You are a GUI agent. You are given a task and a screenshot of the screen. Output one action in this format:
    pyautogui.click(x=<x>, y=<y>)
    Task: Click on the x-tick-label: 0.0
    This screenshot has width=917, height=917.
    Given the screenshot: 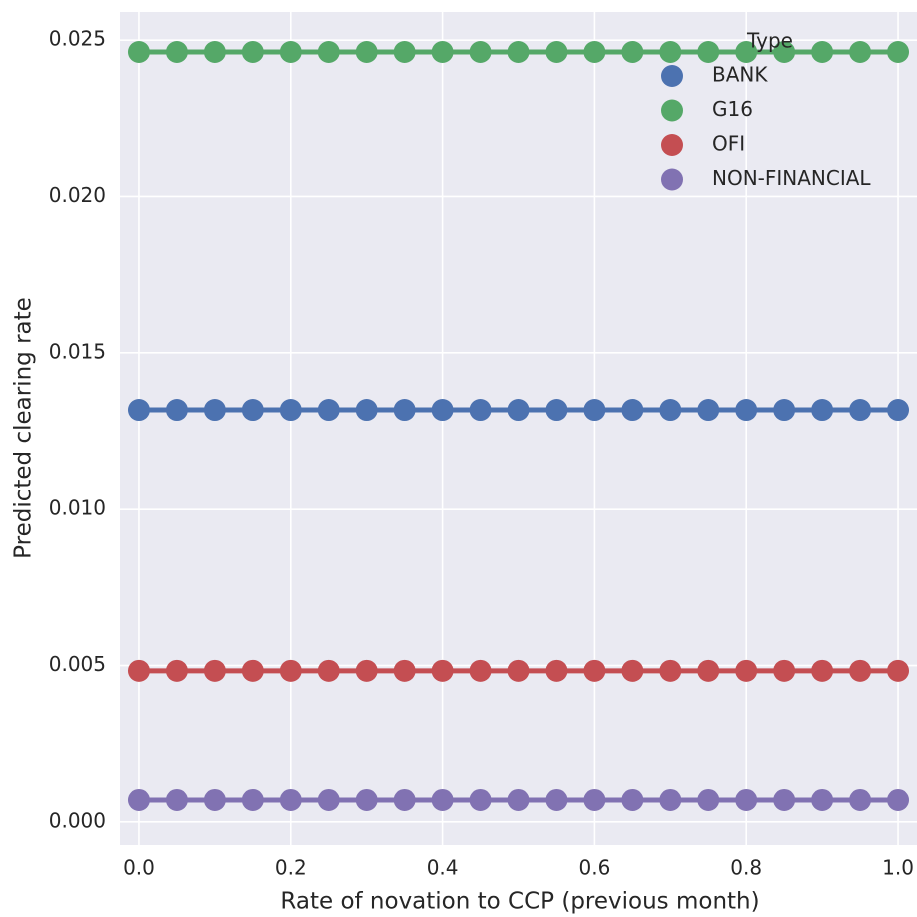 What is the action you would take?
    pyautogui.click(x=139, y=868)
    